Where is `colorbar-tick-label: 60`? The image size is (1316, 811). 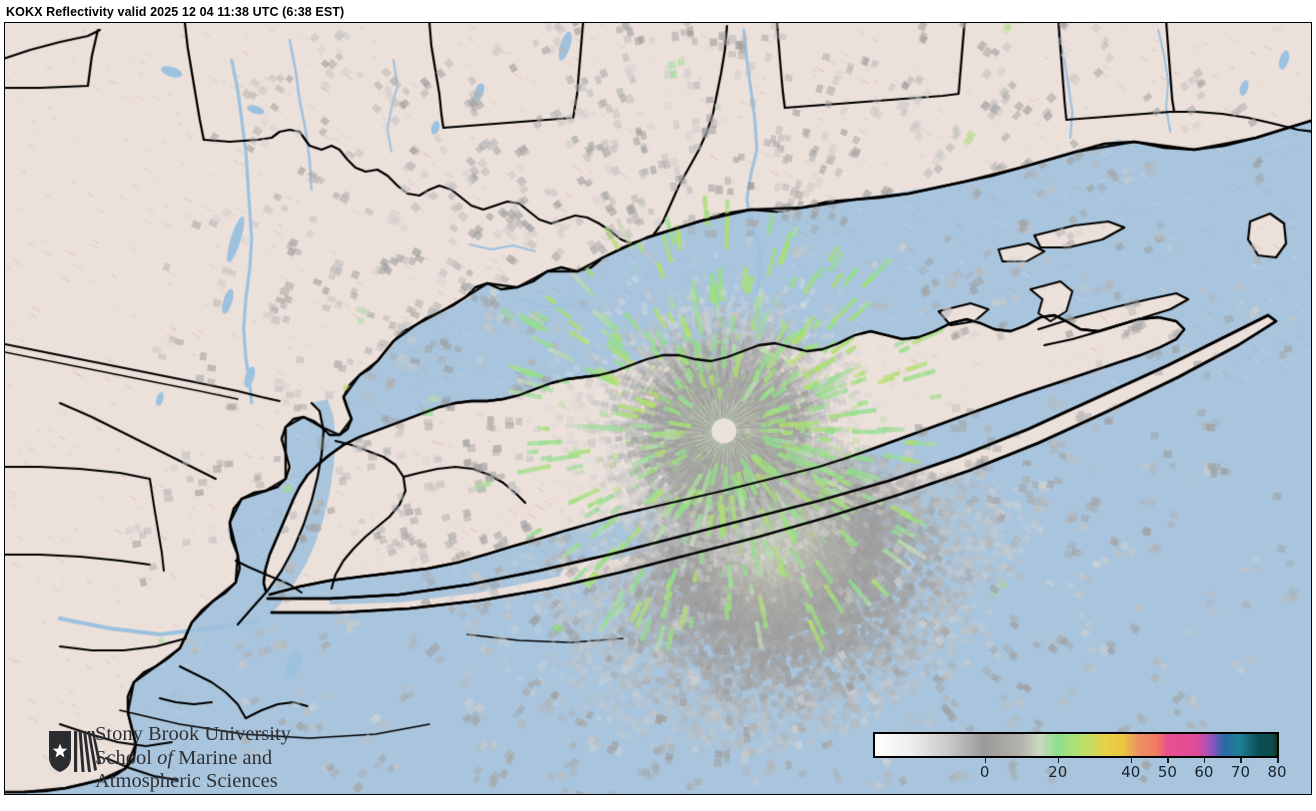
colorbar-tick-label: 60 is located at coordinates (1204, 772).